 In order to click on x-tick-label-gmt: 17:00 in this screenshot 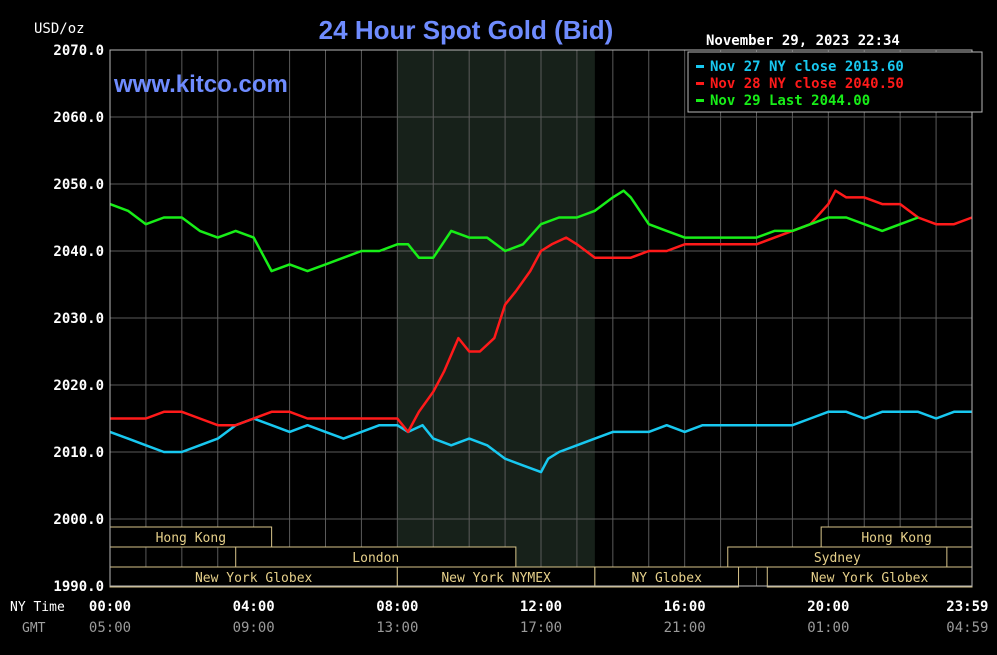, I will do `click(541, 628)`.